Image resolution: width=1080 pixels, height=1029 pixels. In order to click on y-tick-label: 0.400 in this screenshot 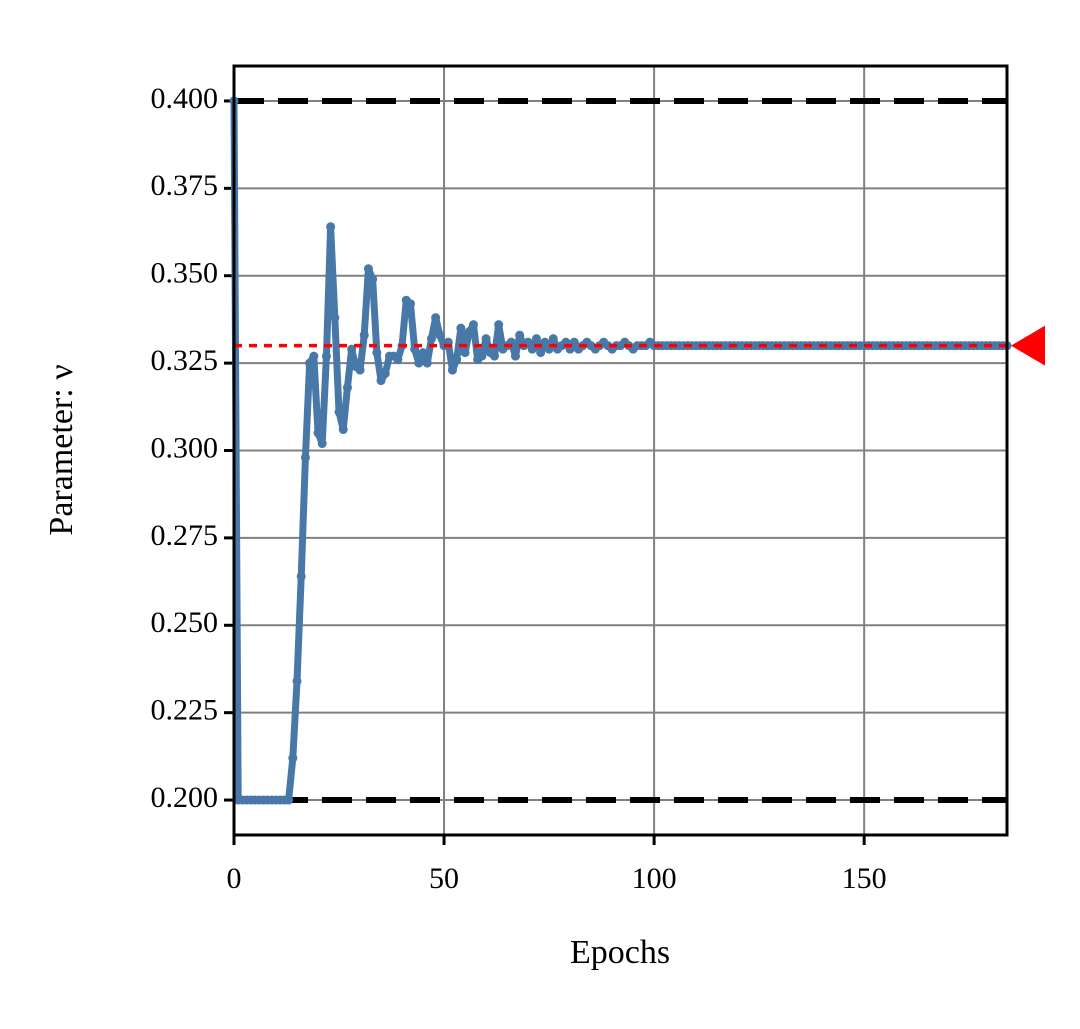, I will do `click(185, 98)`.